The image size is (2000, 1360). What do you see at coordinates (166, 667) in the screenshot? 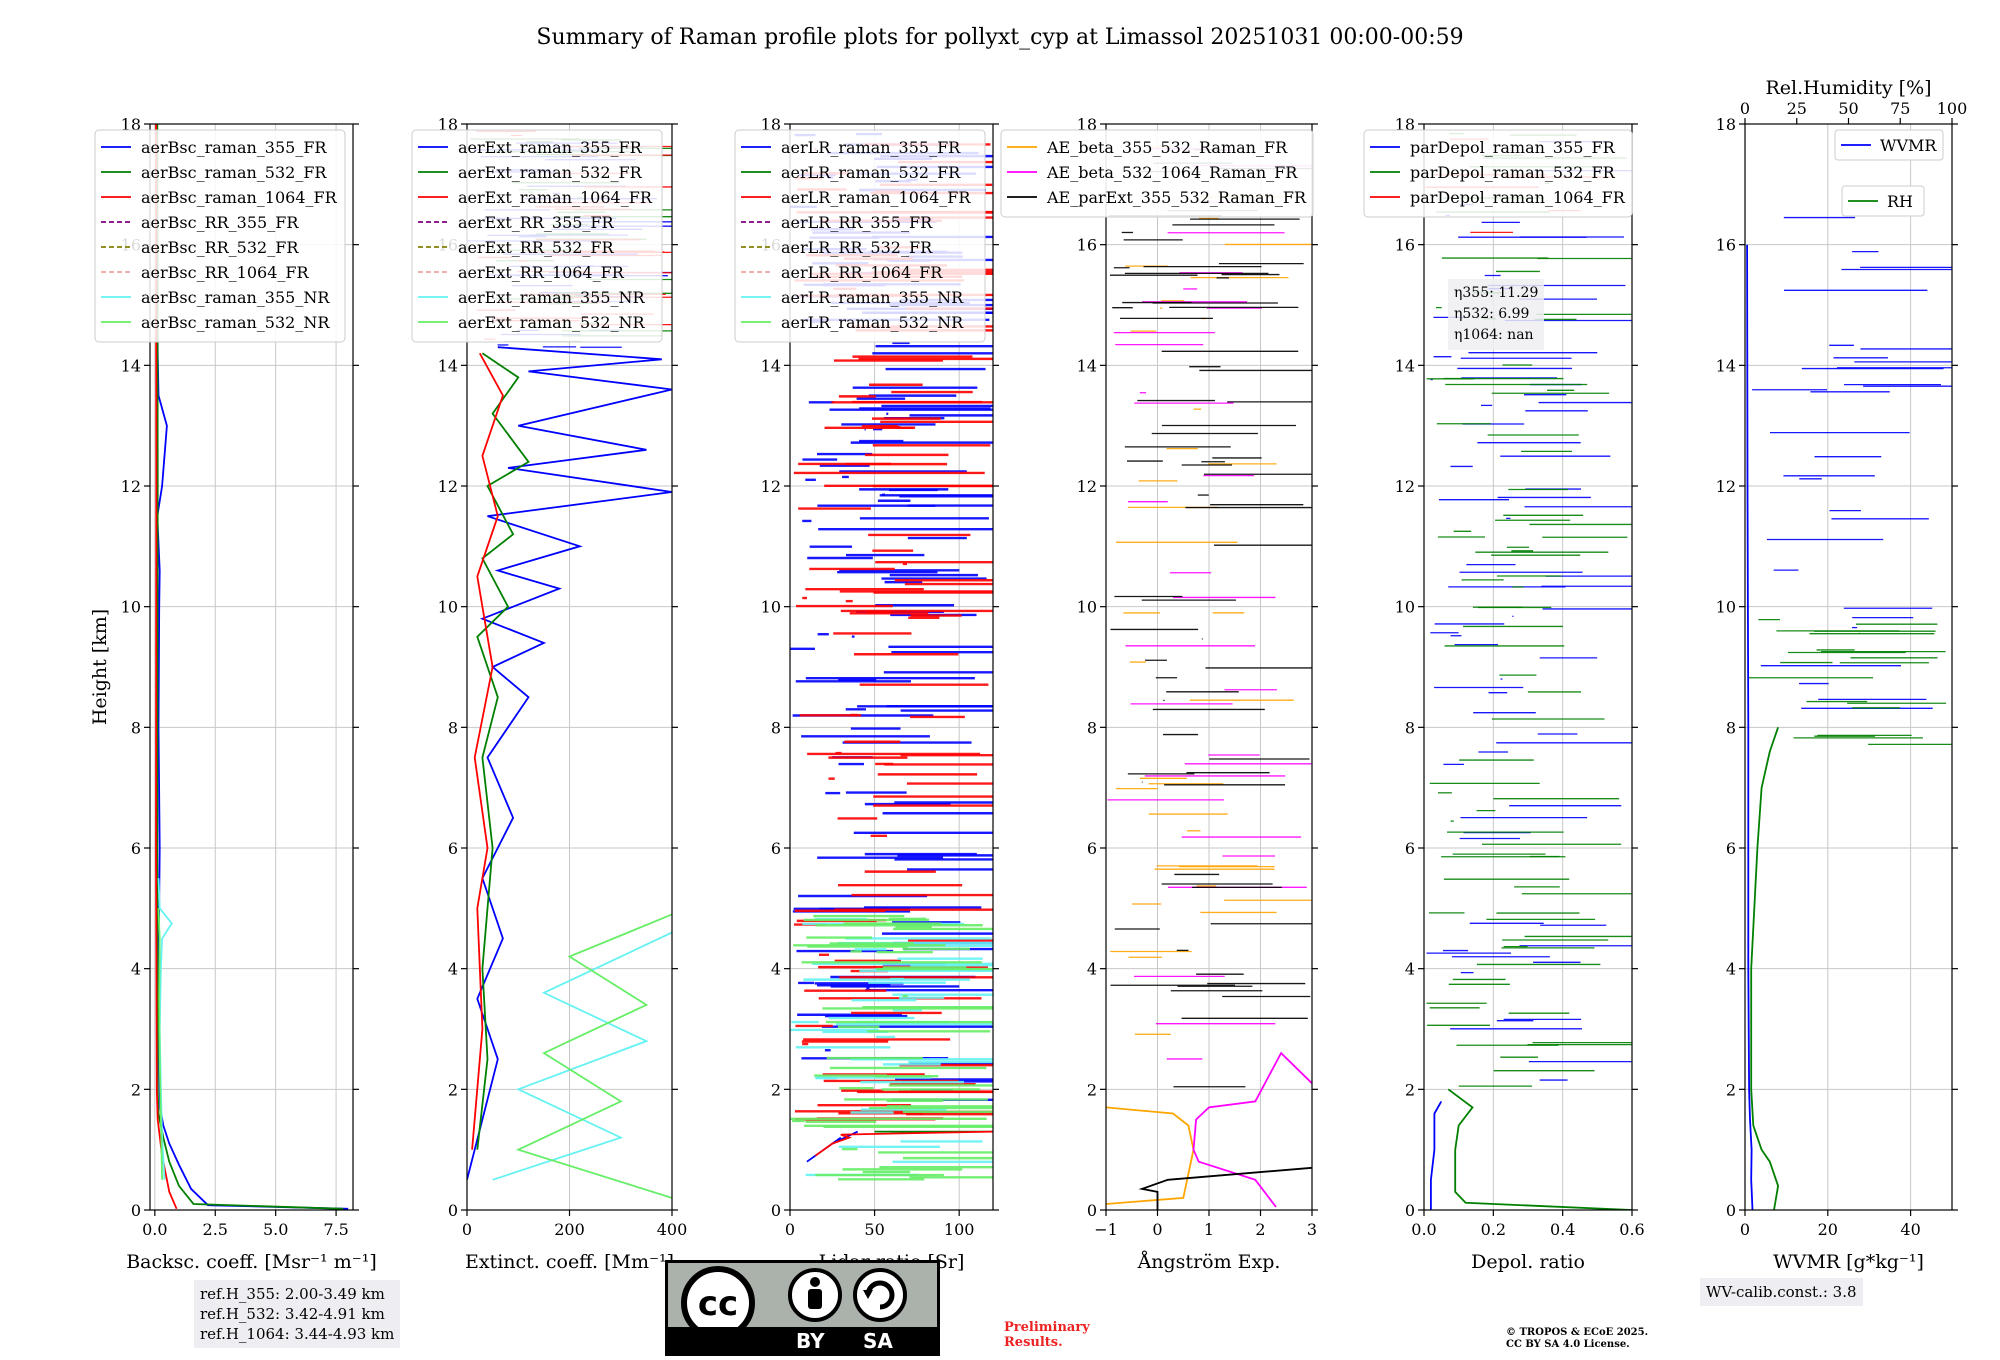
I see `series-aerBsc_raman_1064_FR` at bounding box center [166, 667].